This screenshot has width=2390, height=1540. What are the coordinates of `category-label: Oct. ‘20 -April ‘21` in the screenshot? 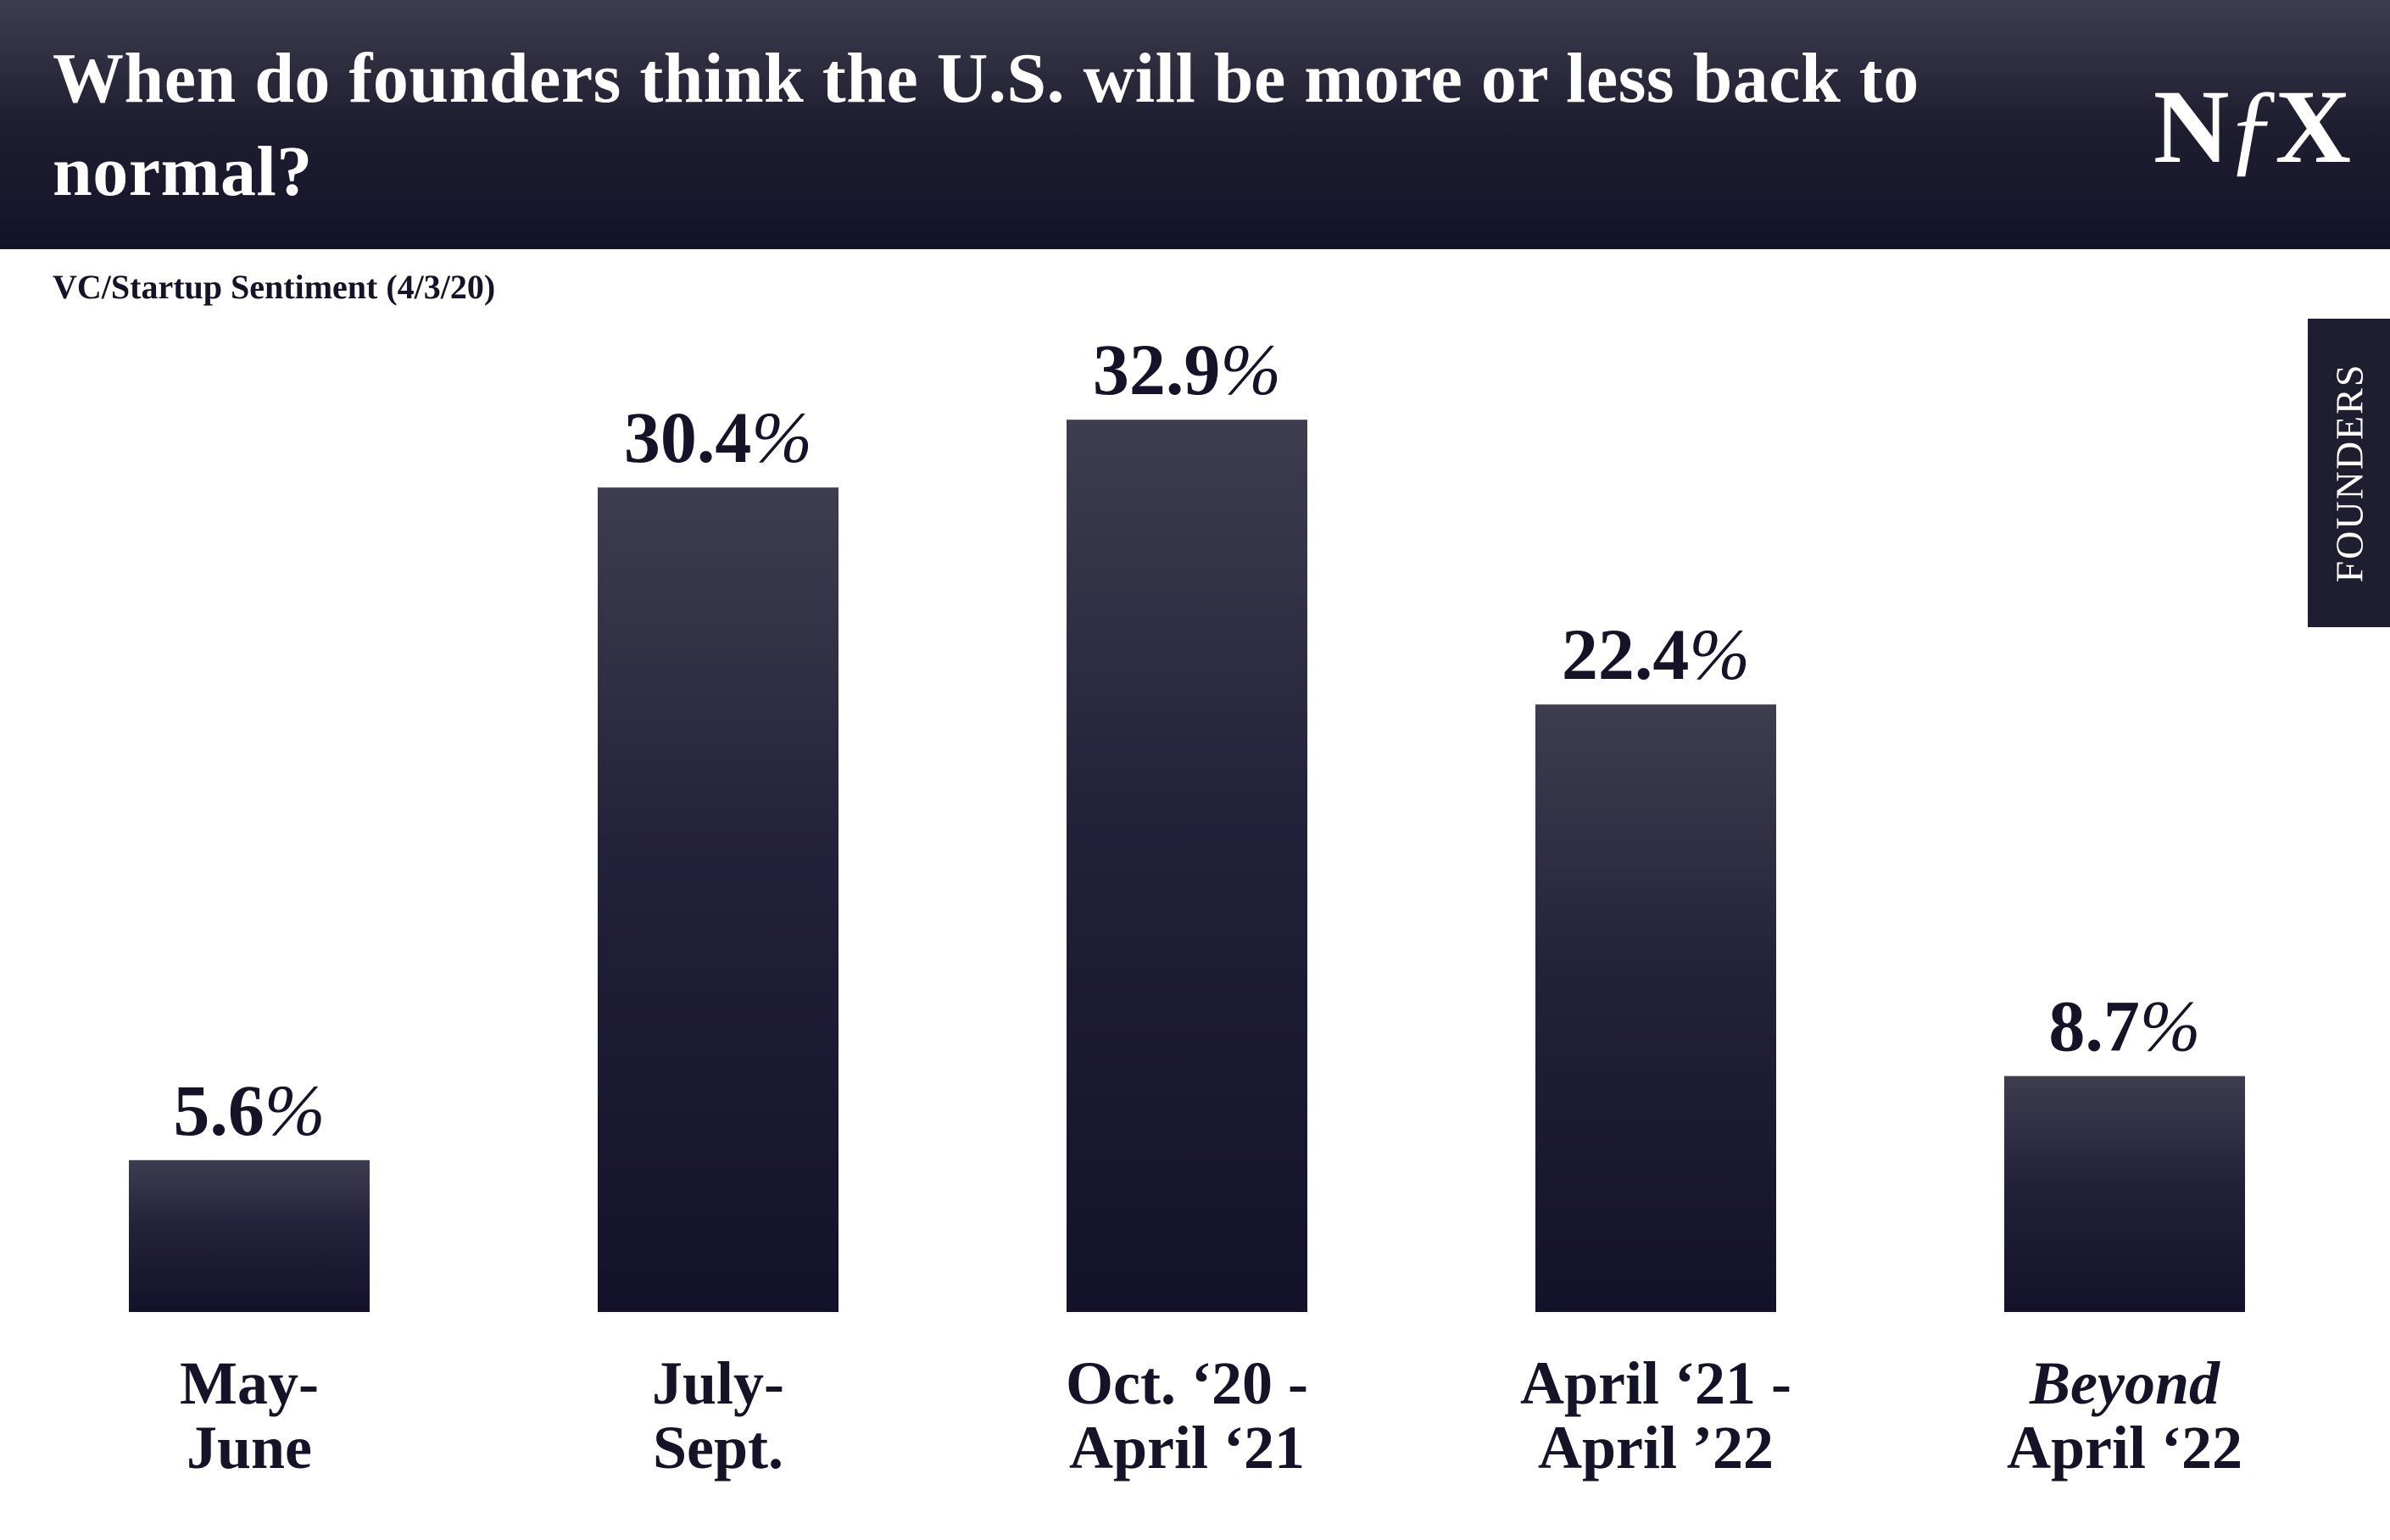 It's located at (1187, 1416).